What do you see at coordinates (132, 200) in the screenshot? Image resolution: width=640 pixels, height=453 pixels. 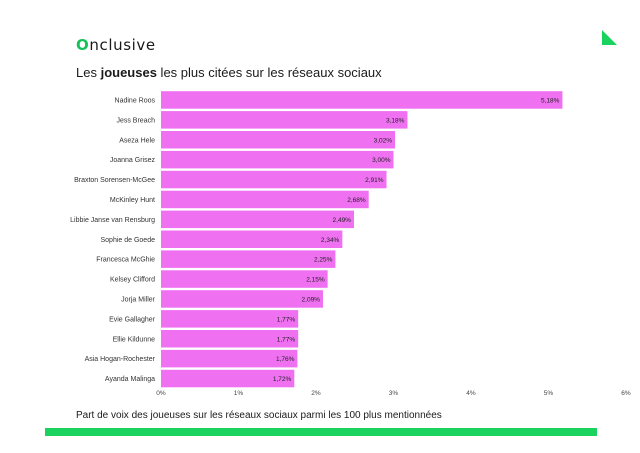 I see `category-label: McKinley Hunt` at bounding box center [132, 200].